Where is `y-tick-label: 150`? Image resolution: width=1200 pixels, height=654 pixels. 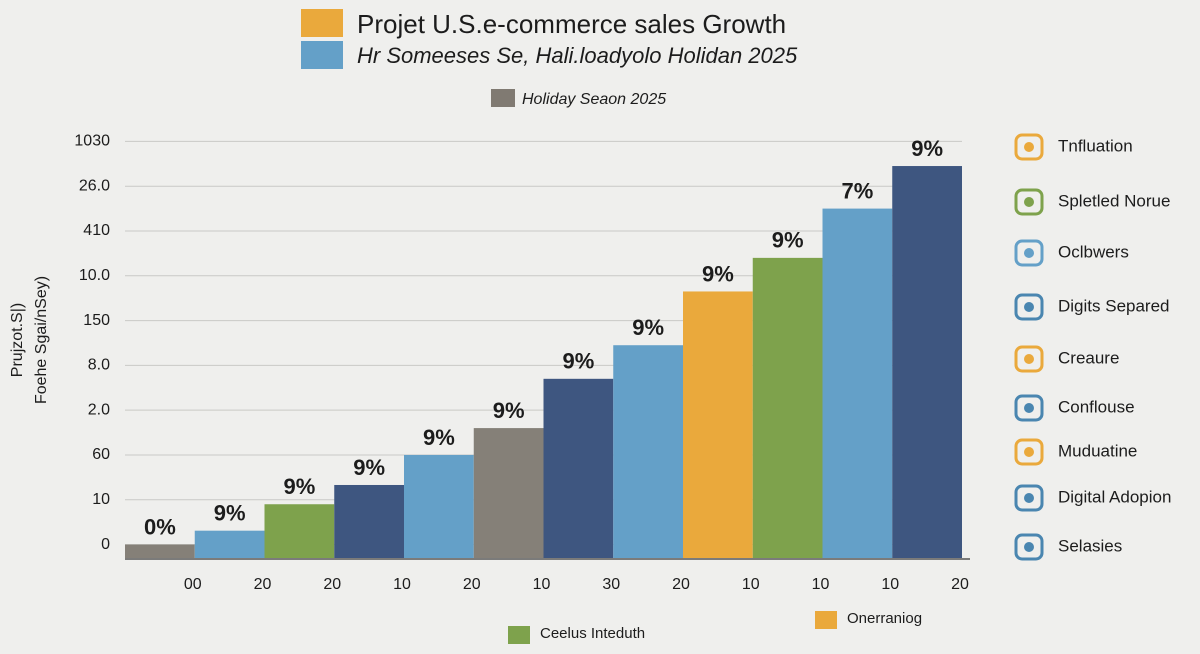
y-tick-label: 150 is located at coordinates (96, 320).